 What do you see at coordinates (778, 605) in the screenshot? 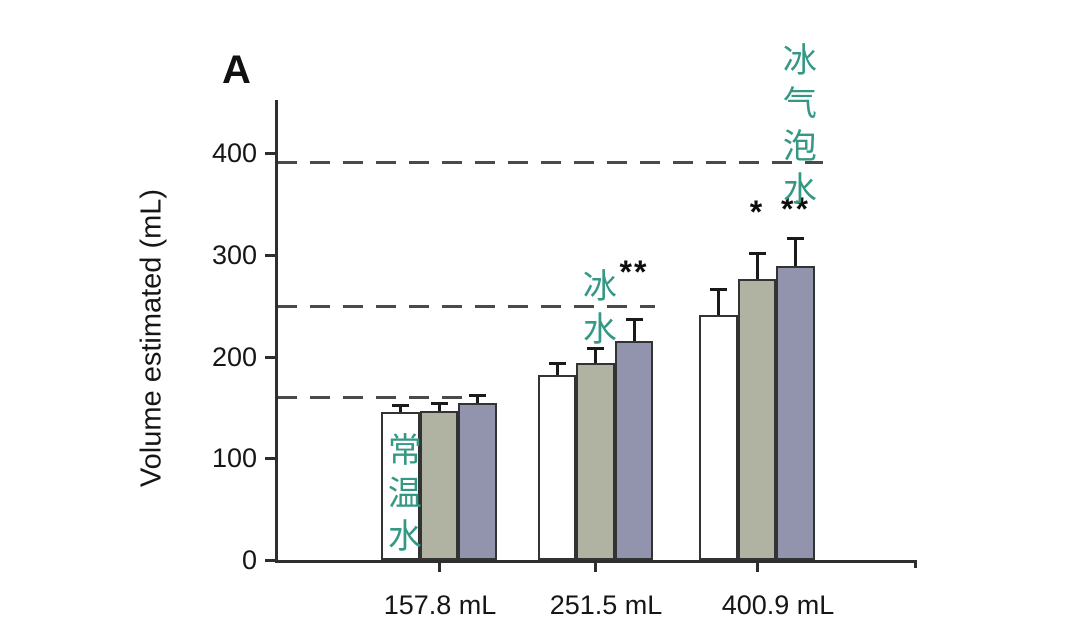
I see `x-category-label: 400.9 mL` at bounding box center [778, 605].